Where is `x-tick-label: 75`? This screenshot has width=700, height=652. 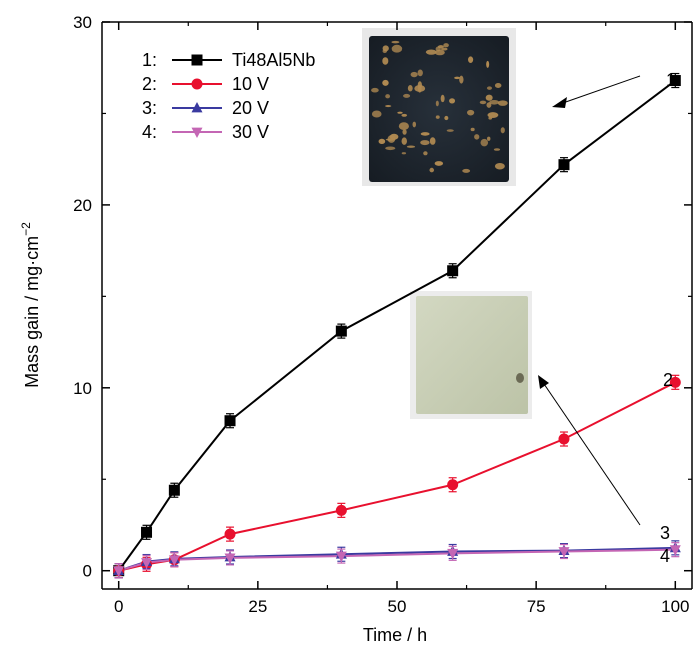
x-tick-label: 75 is located at coordinates (536, 606).